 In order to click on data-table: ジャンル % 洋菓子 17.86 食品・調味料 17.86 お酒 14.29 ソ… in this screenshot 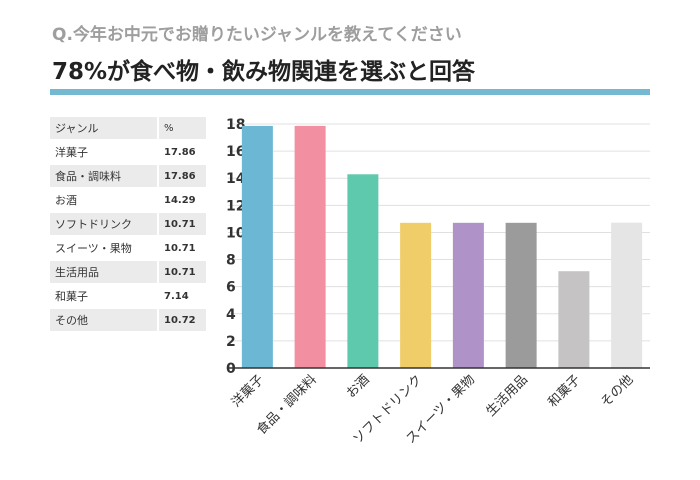, I will do `click(128, 224)`.